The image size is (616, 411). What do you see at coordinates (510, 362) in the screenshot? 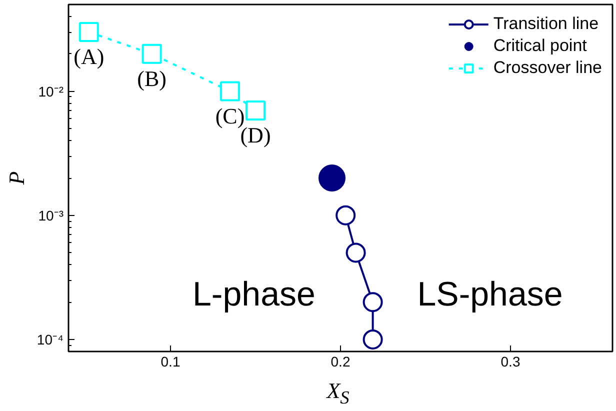
I see `x-tick-label: 0.3` at bounding box center [510, 362].